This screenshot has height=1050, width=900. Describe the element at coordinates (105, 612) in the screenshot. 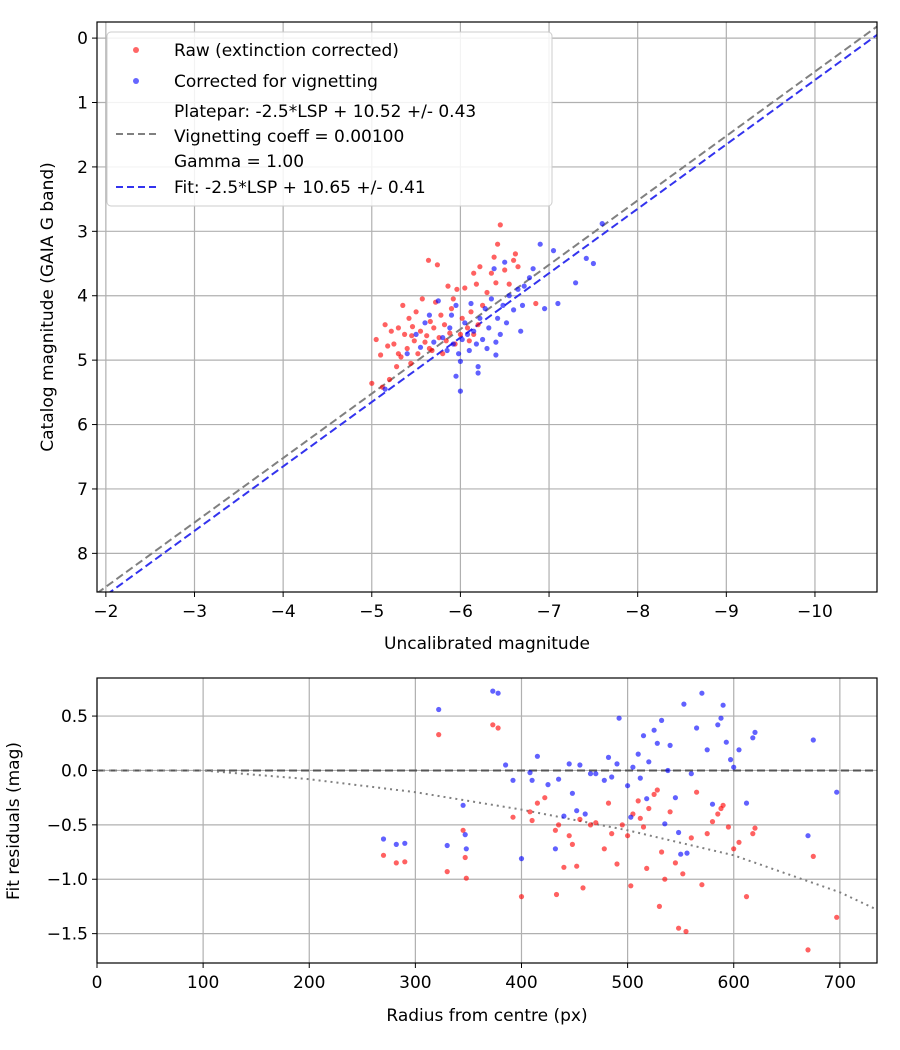

I see `top-x-tick-label: −2` at that location.